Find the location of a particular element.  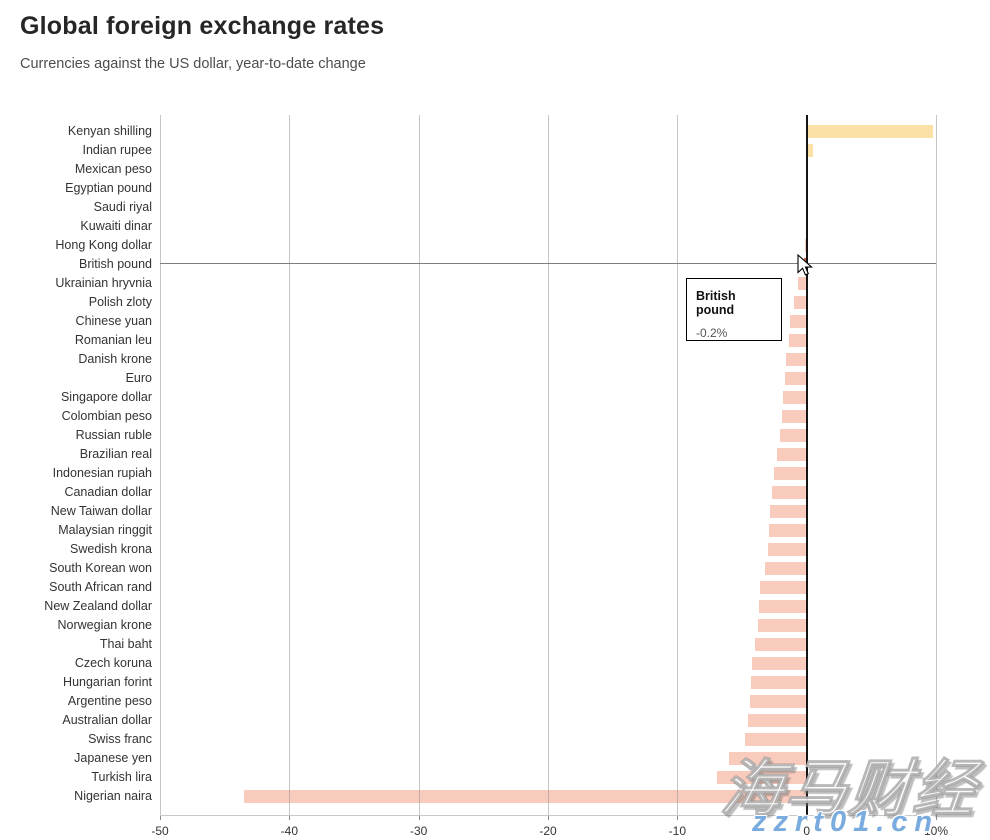

bar-indian-rupee is located at coordinates (810, 150).